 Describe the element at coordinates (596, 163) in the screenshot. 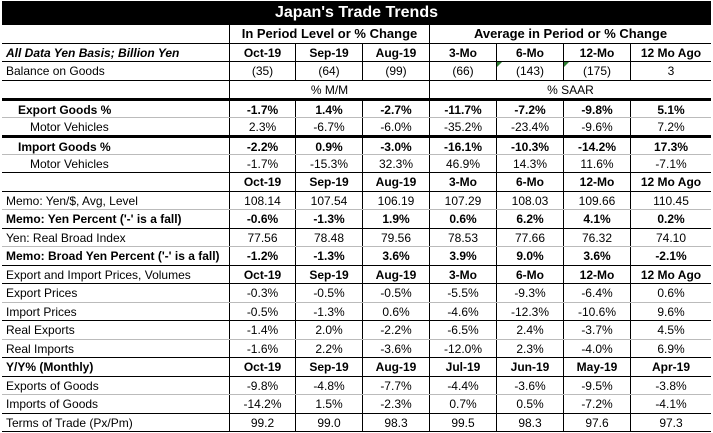

I see `value-cell: 11.6%` at that location.